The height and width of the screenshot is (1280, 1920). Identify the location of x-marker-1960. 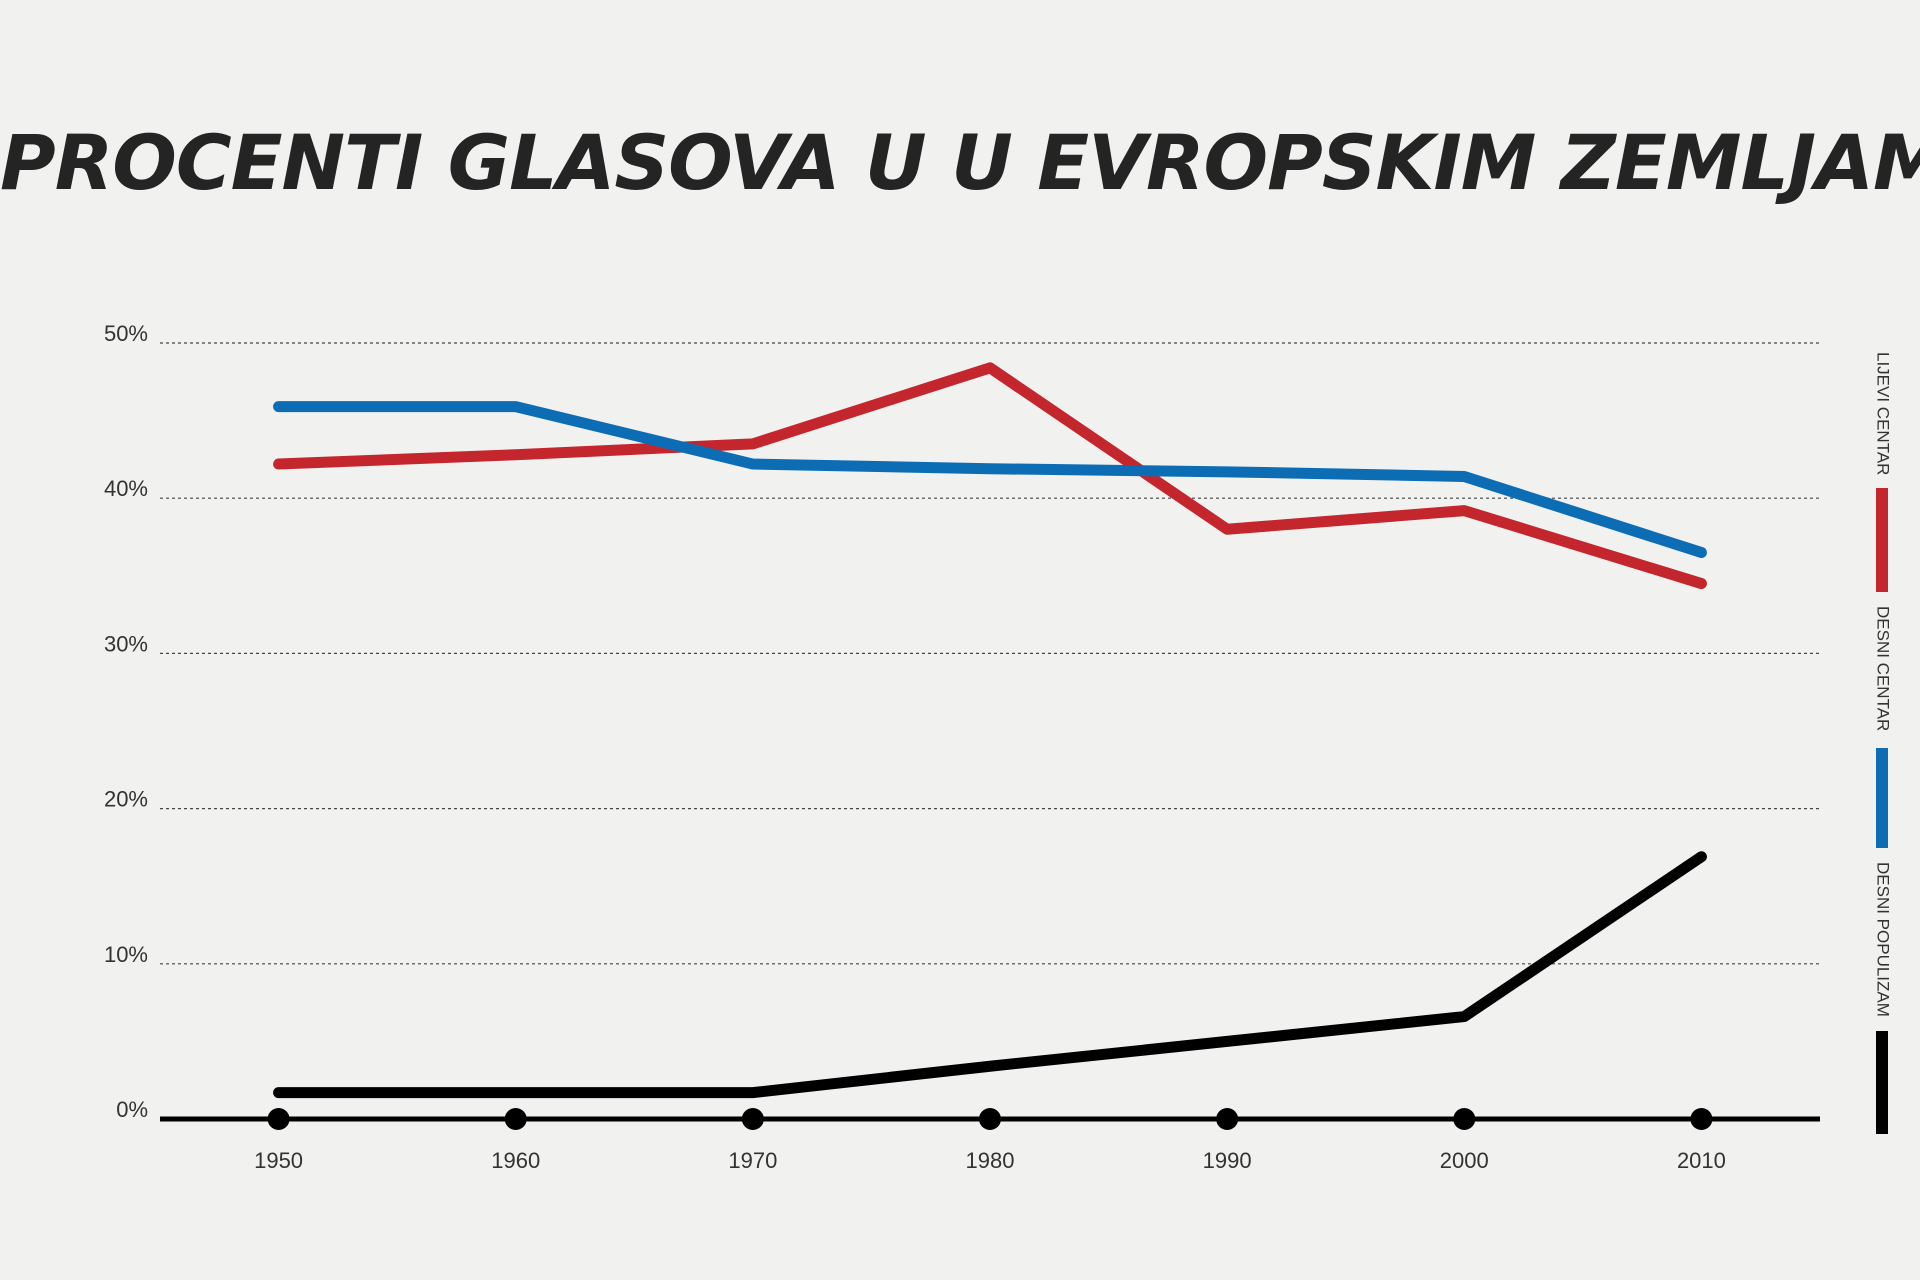
(515, 1119).